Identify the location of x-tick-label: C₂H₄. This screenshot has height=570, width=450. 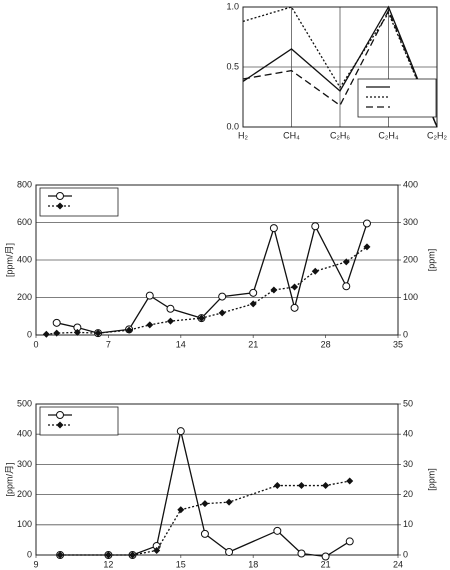
(388, 135).